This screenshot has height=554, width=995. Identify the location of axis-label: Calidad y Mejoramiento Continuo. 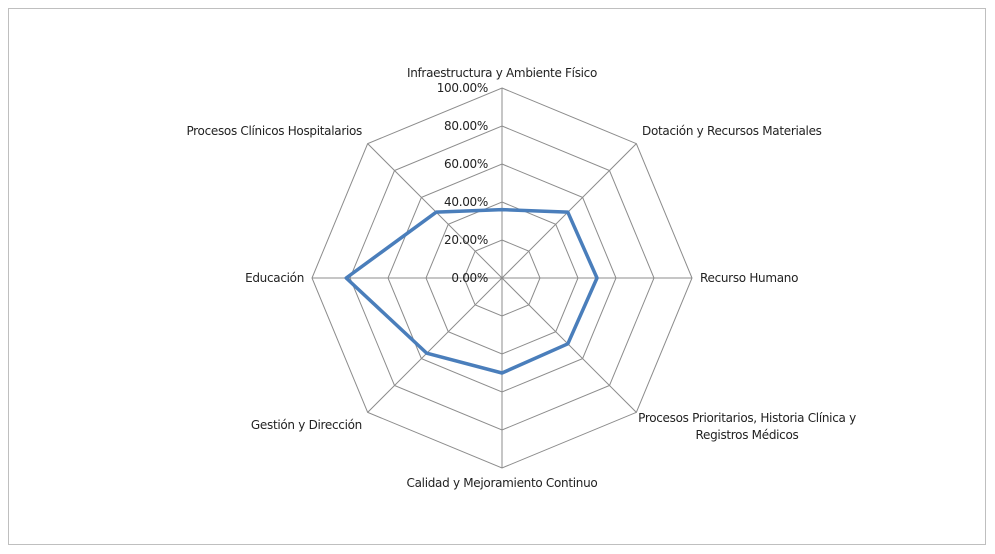
(502, 483).